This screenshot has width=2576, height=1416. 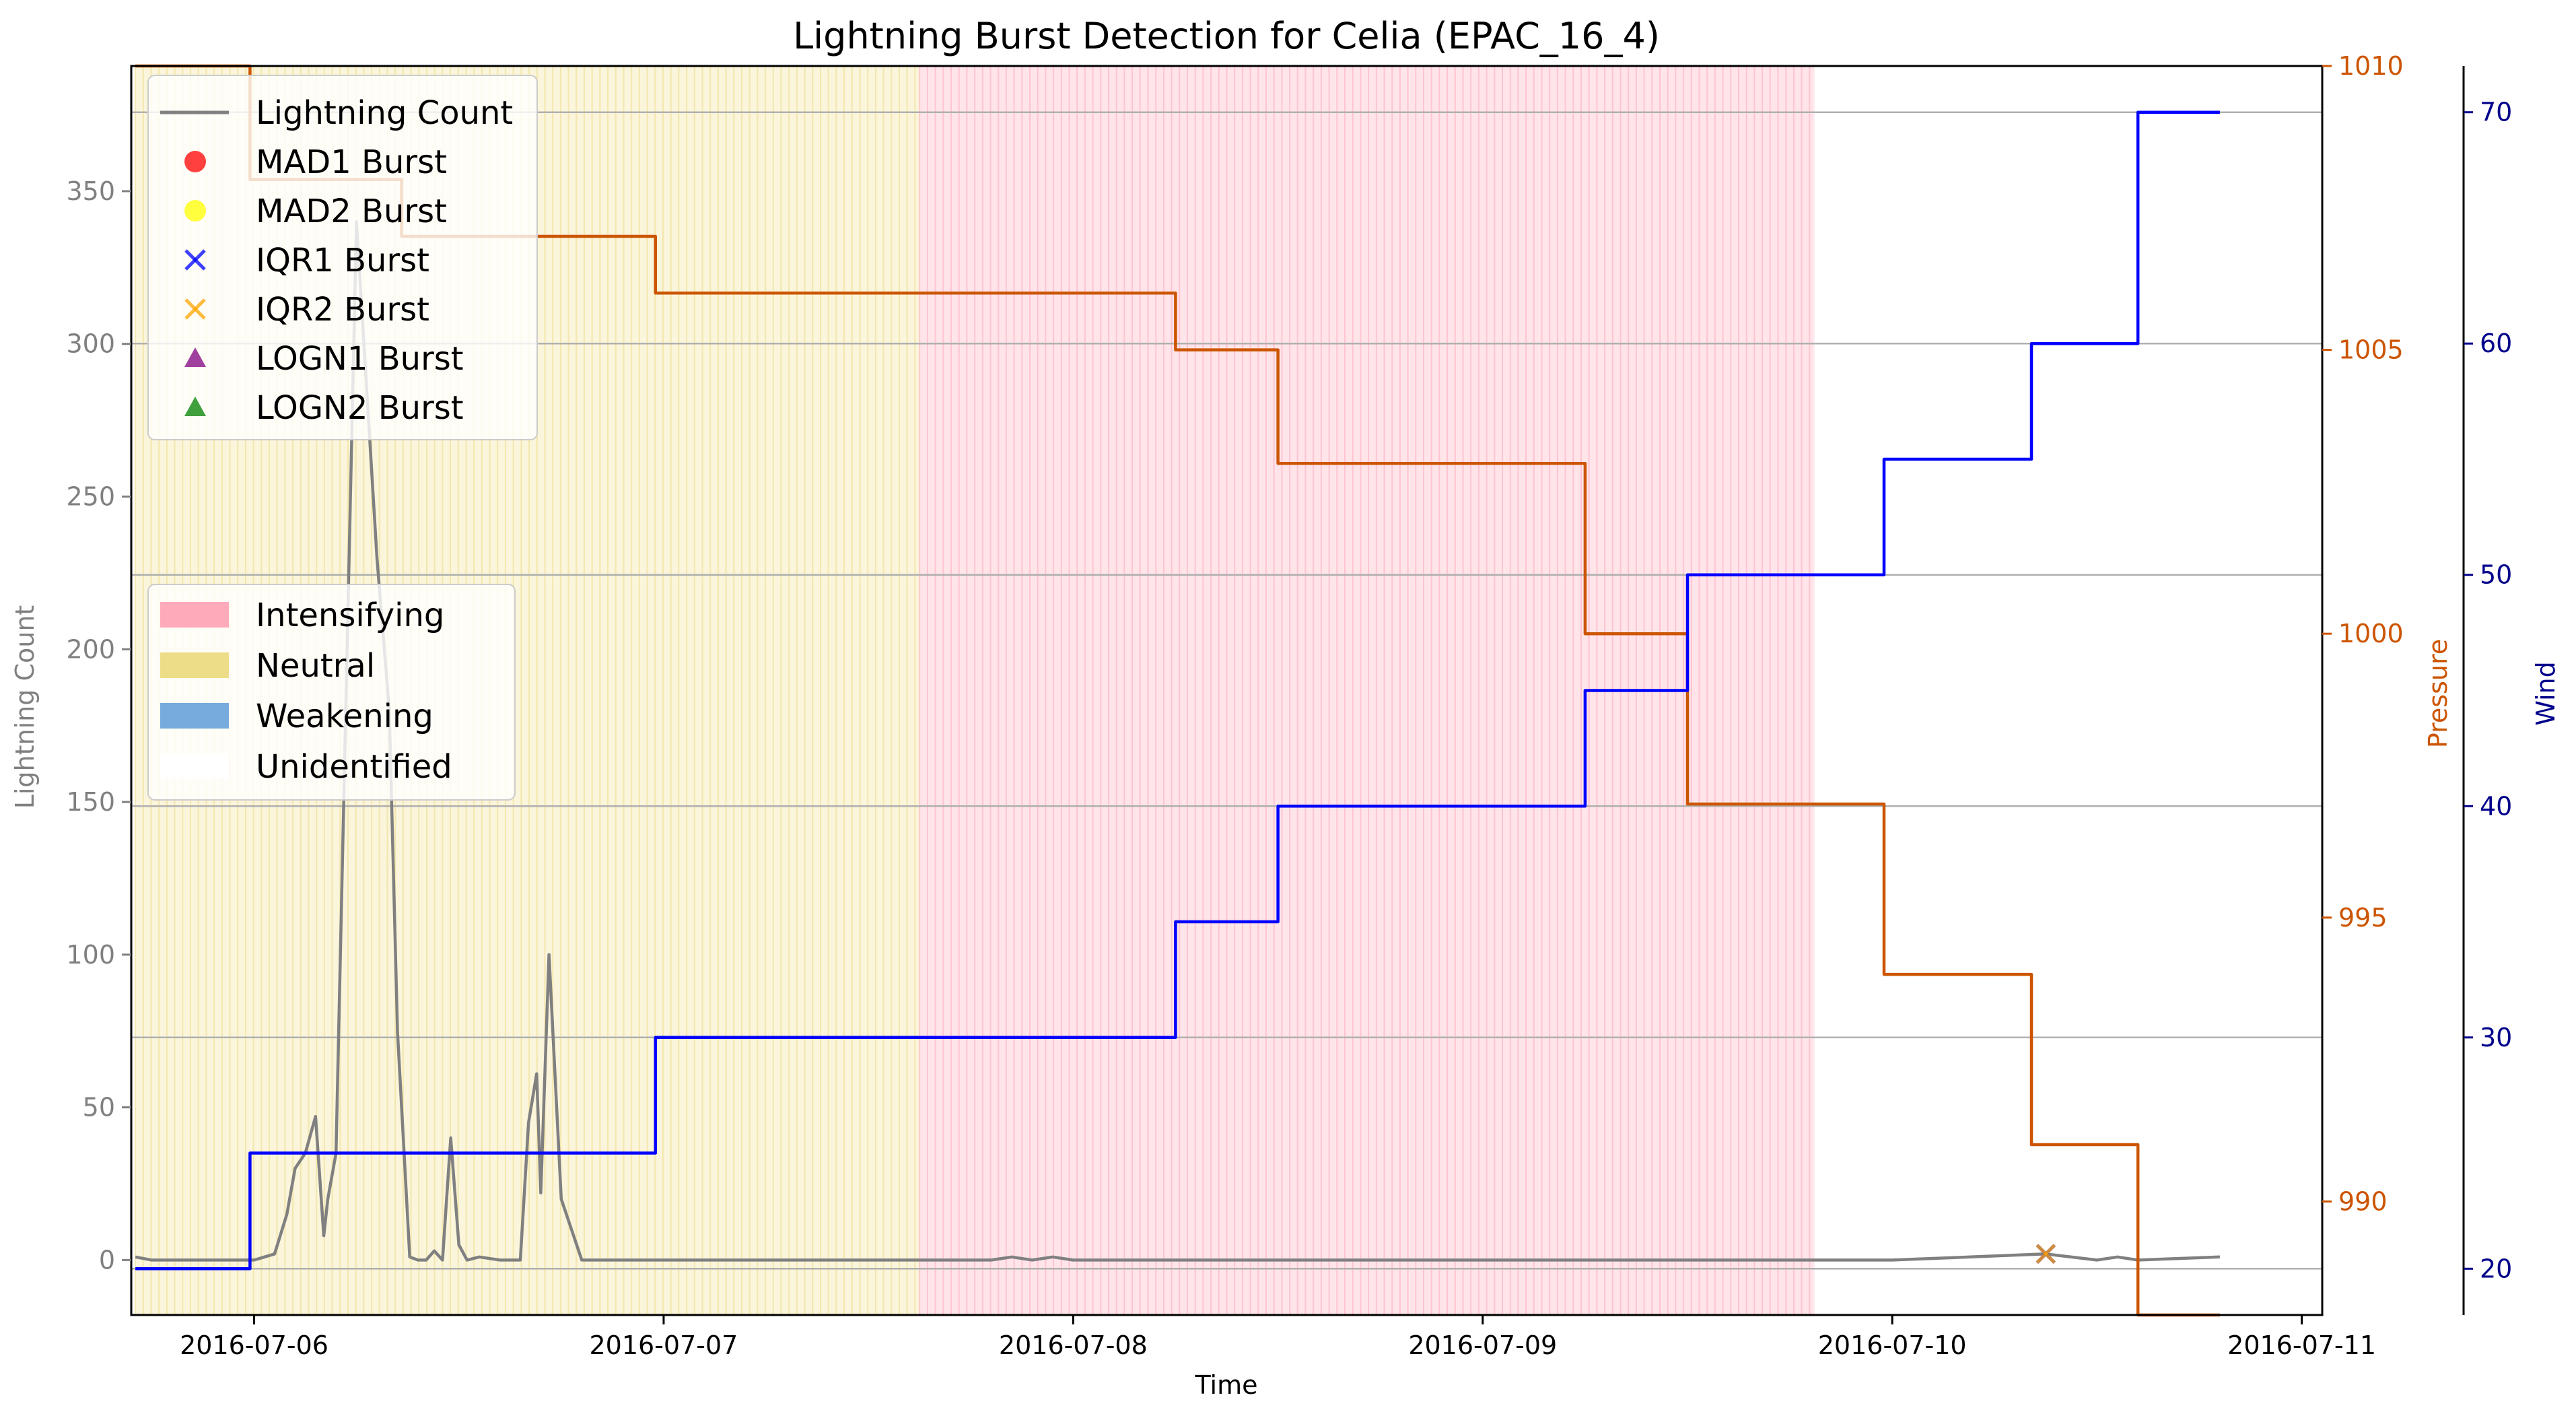 What do you see at coordinates (2363, 918) in the screenshot?
I see `pressure-tick-label: 995` at bounding box center [2363, 918].